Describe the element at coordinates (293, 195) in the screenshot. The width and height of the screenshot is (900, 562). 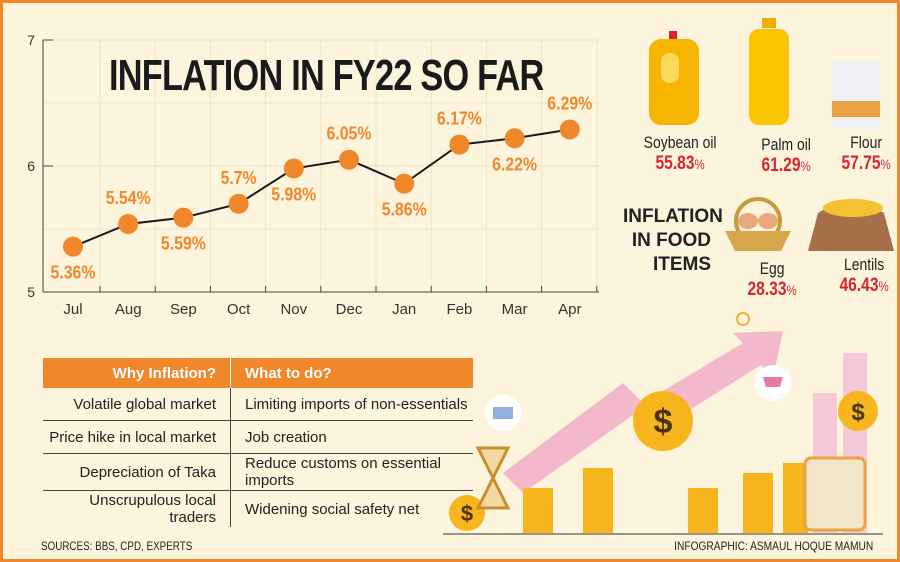
I see `data-label: 5.98%` at that location.